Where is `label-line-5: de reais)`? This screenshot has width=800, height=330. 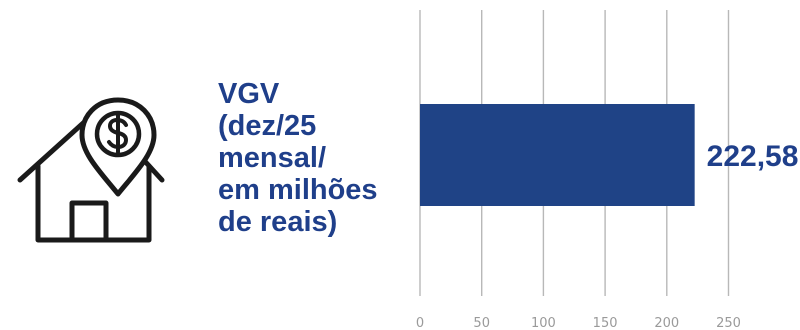
label-line-5: de reais) is located at coordinates (278, 222).